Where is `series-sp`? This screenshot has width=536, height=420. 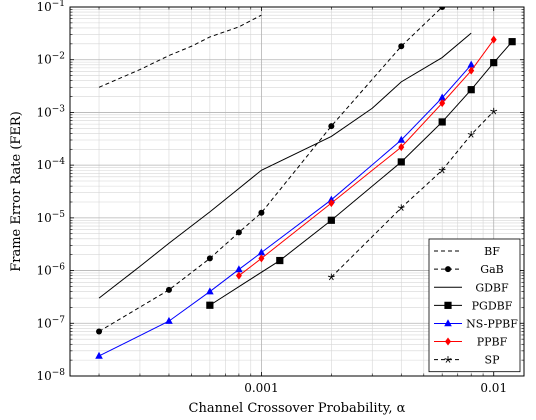 series-sp is located at coordinates (412, 194).